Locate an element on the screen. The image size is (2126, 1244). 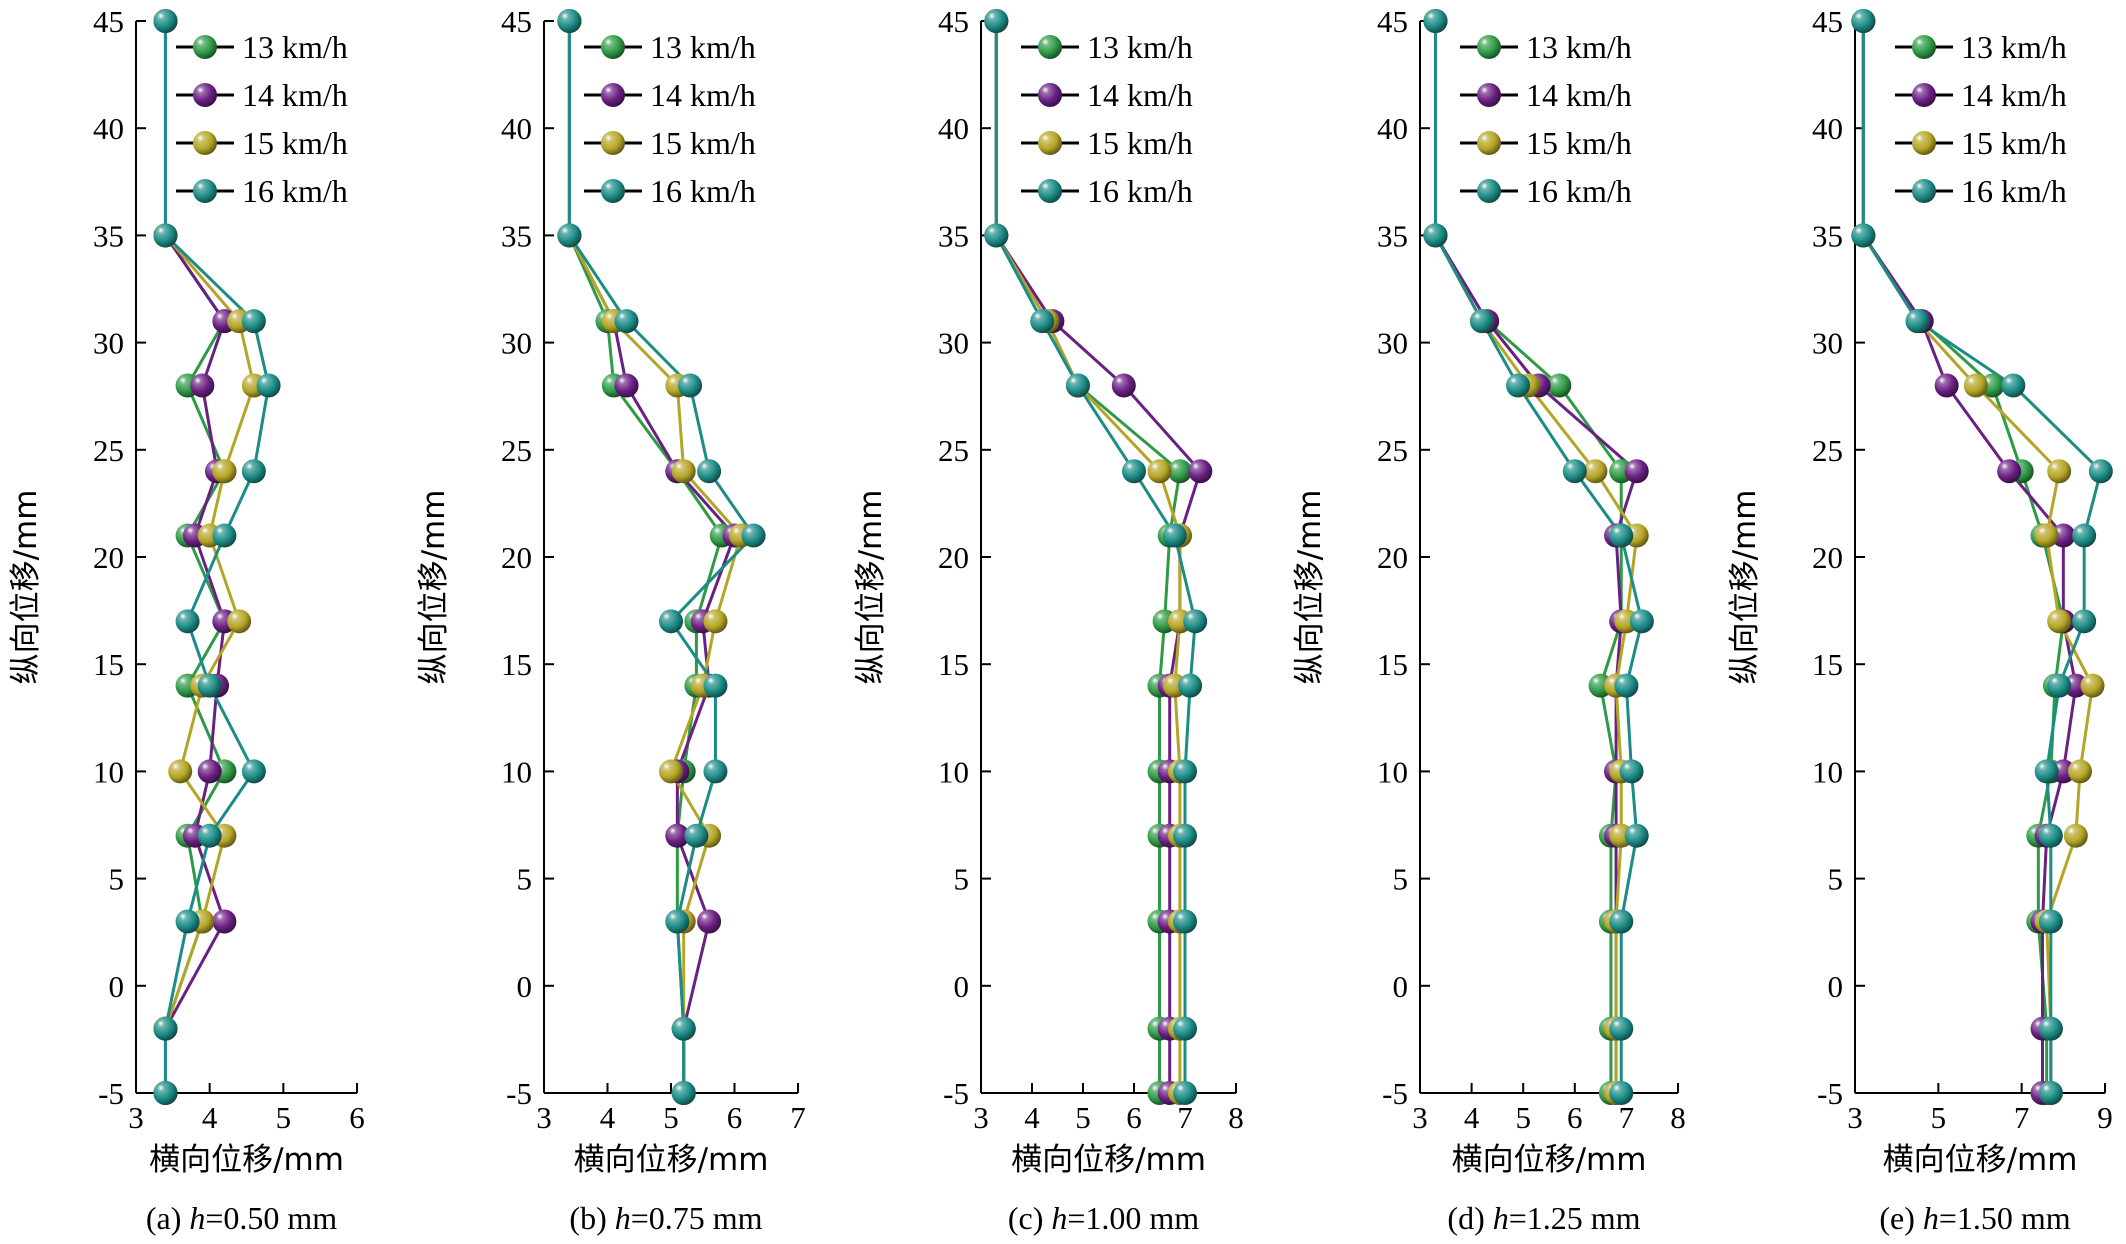
x-tick-label: 9 is located at coordinates (2105, 1117).